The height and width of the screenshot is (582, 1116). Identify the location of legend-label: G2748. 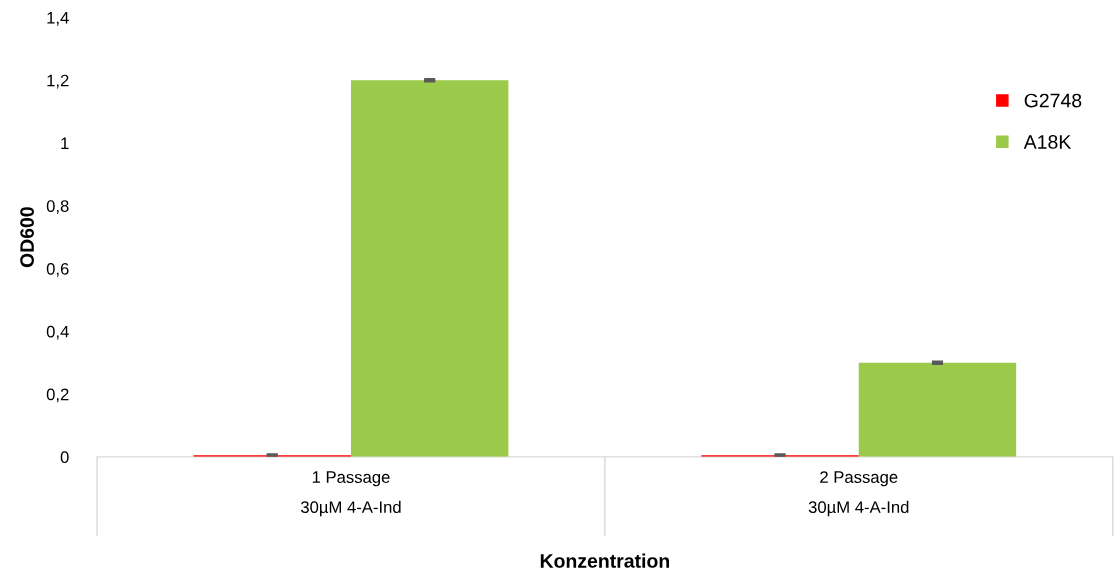
(1053, 100).